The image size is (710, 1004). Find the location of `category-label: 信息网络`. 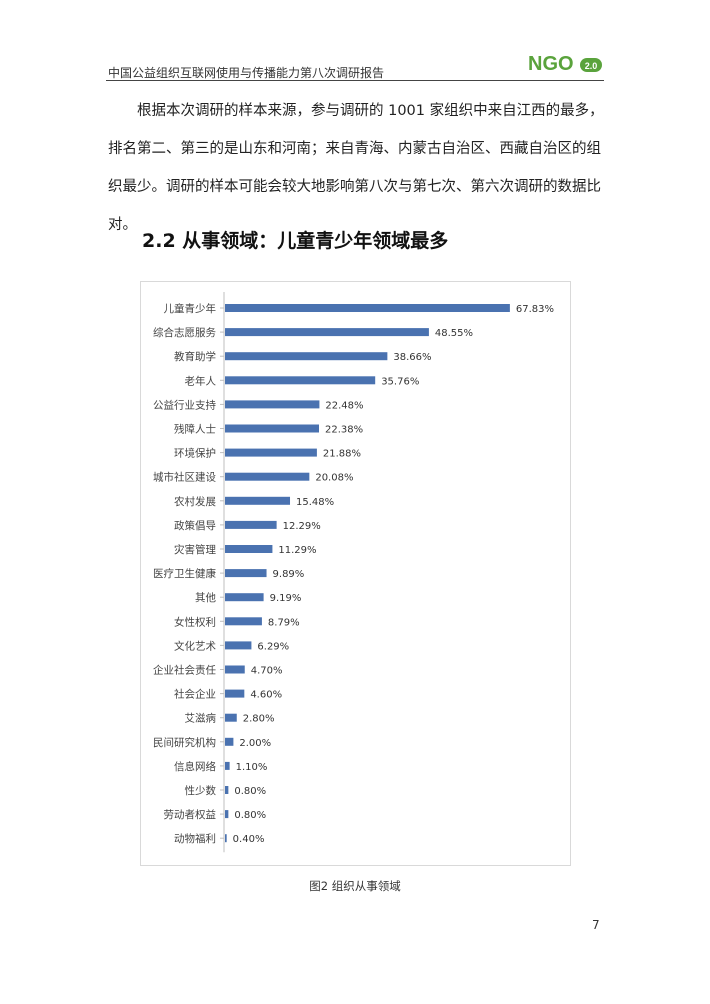

category-label: 信息网络 is located at coordinates (195, 766).